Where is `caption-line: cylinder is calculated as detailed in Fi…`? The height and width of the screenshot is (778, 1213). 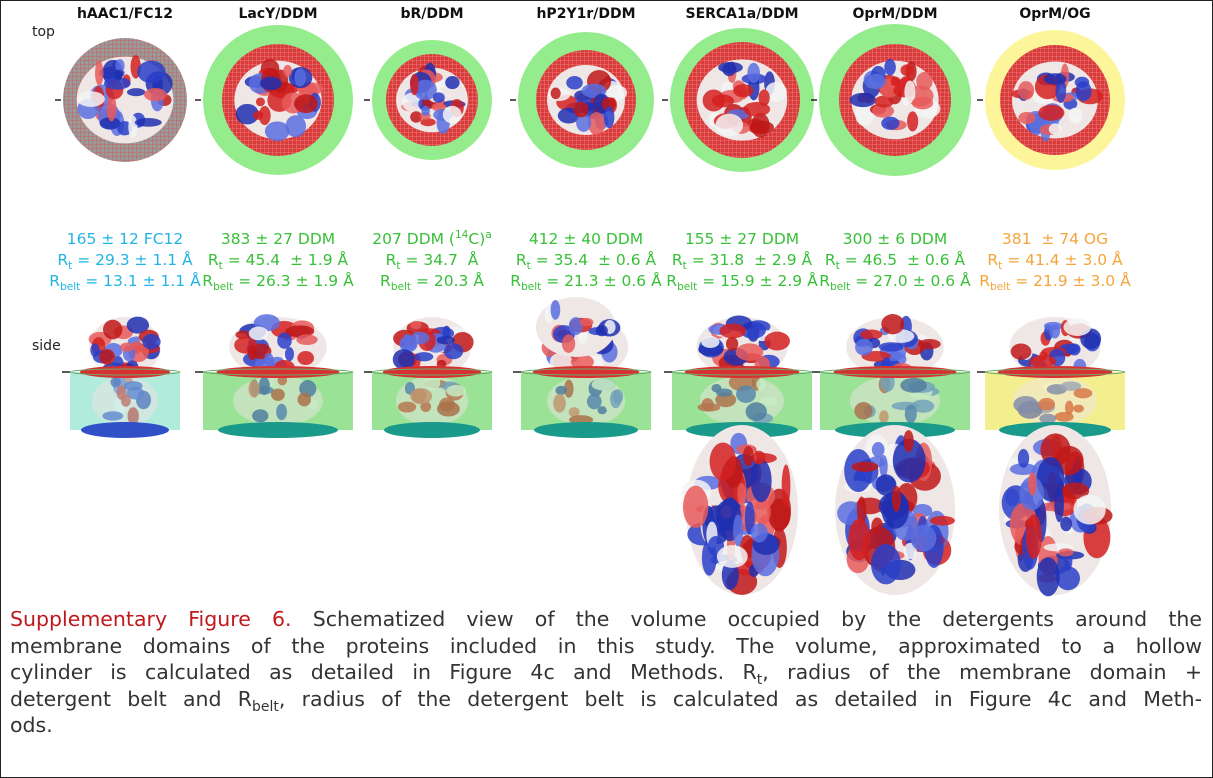 caption-line: cylinder is calculated as detailed in Fi… is located at coordinates (606, 673).